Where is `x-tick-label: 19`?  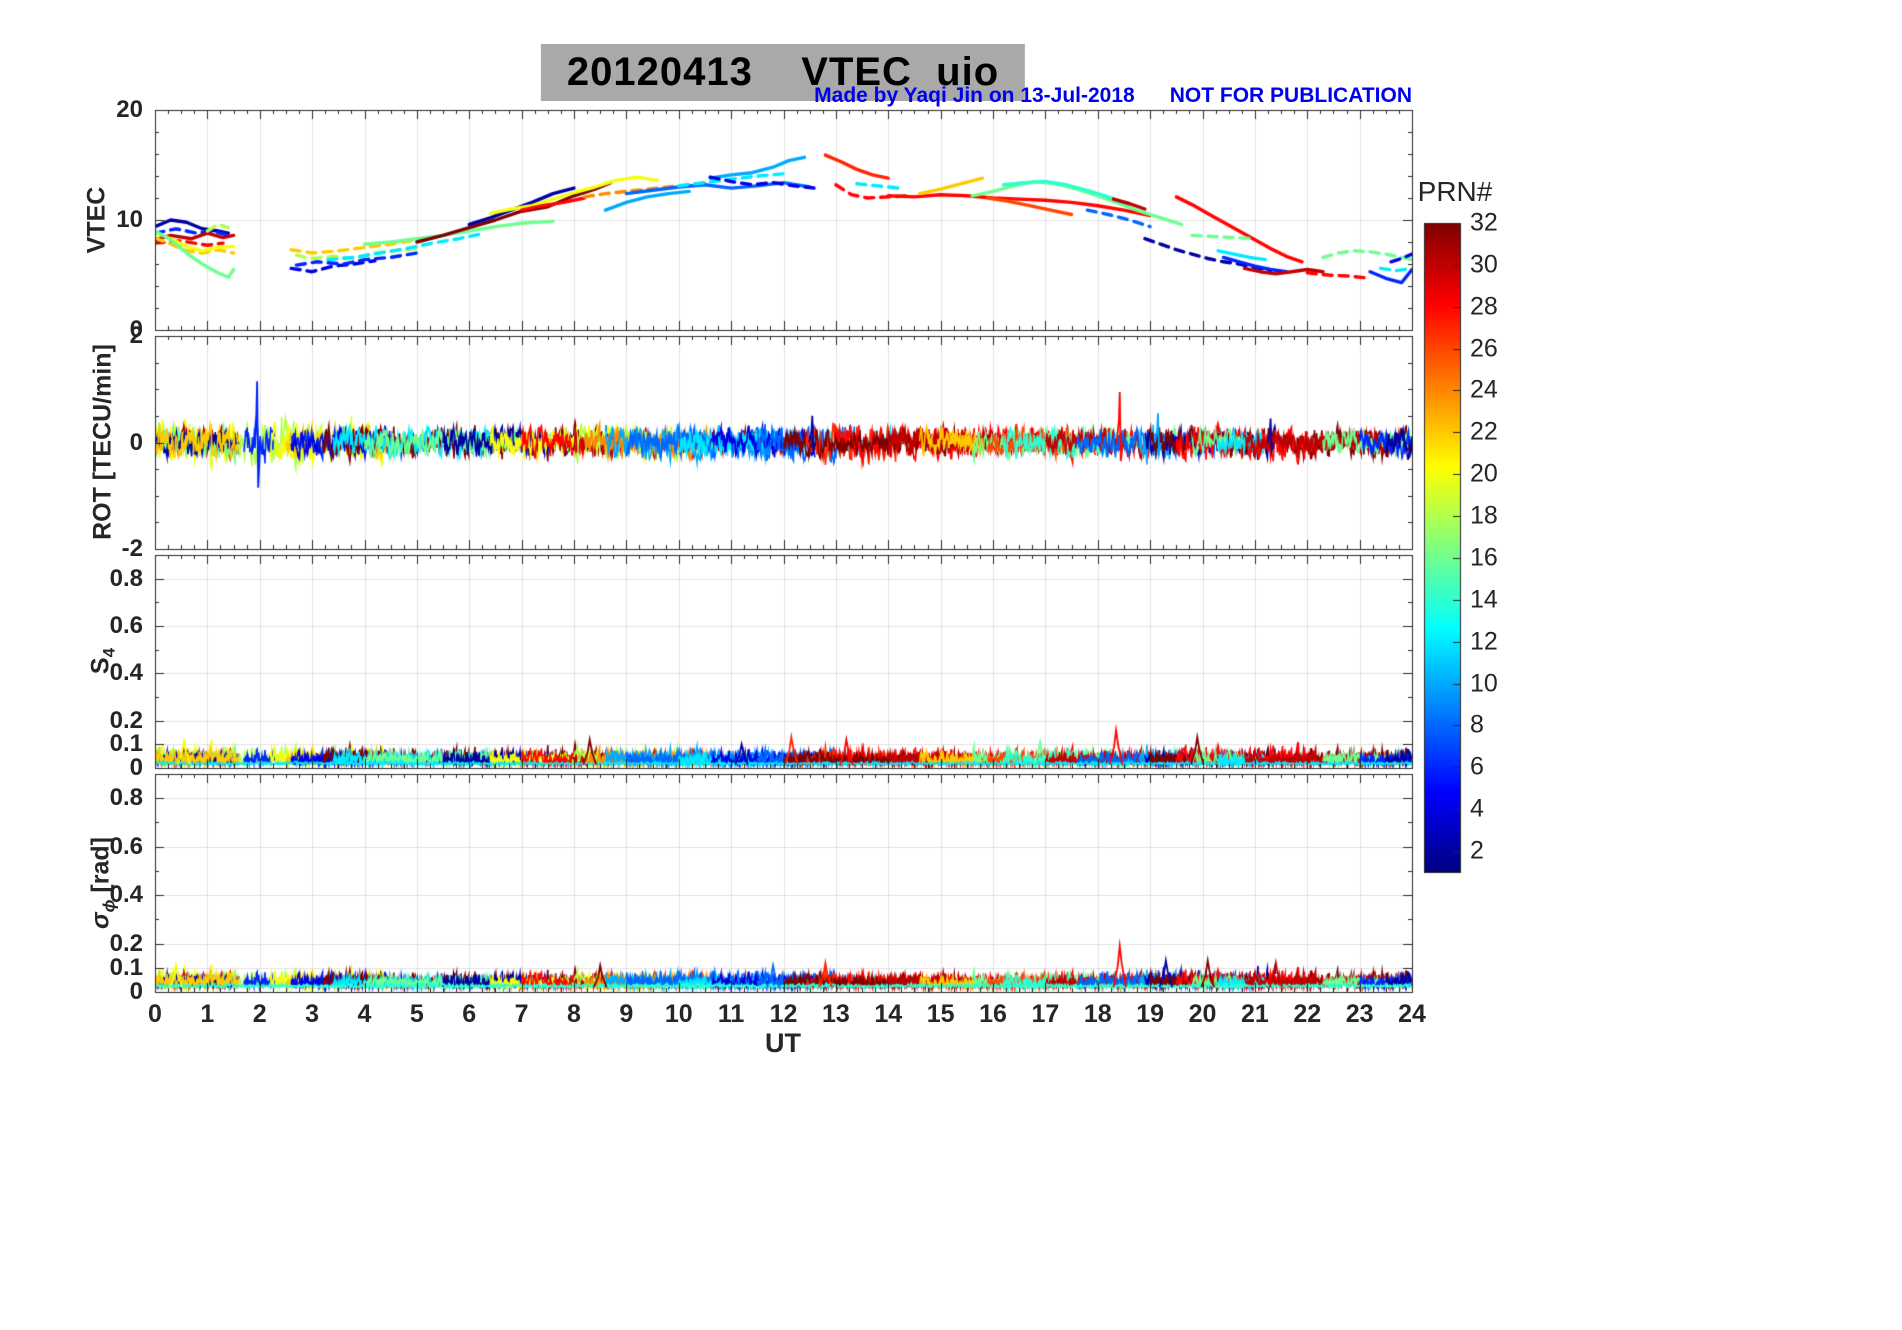
x-tick-label: 19 is located at coordinates (1150, 1014).